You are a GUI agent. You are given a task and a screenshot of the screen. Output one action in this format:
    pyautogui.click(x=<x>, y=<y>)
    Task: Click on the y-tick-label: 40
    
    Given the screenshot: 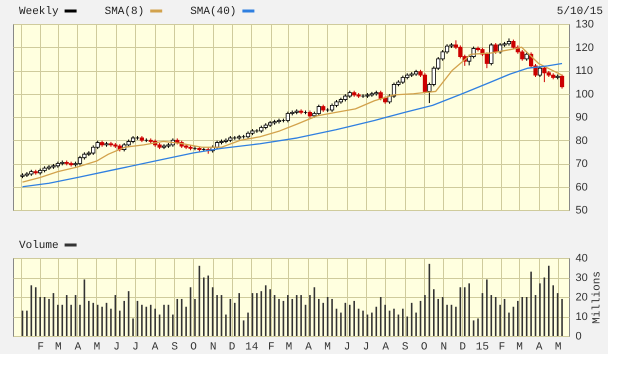 What is the action you would take?
    pyautogui.click(x=582, y=258)
    